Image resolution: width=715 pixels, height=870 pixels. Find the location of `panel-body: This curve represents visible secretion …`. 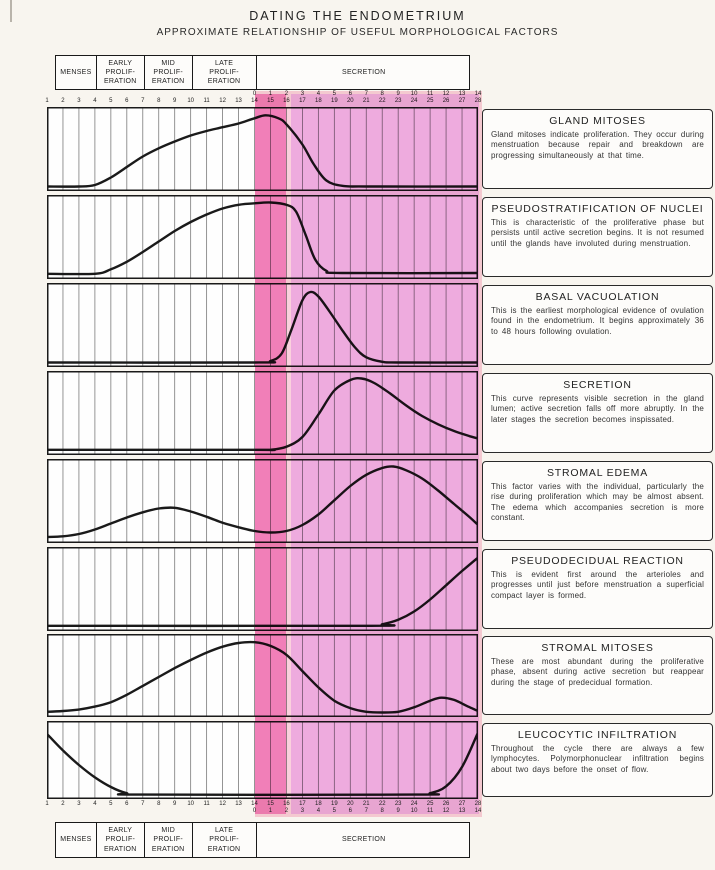

panel-body: This curve represents visible secretion … is located at coordinates (597, 409).